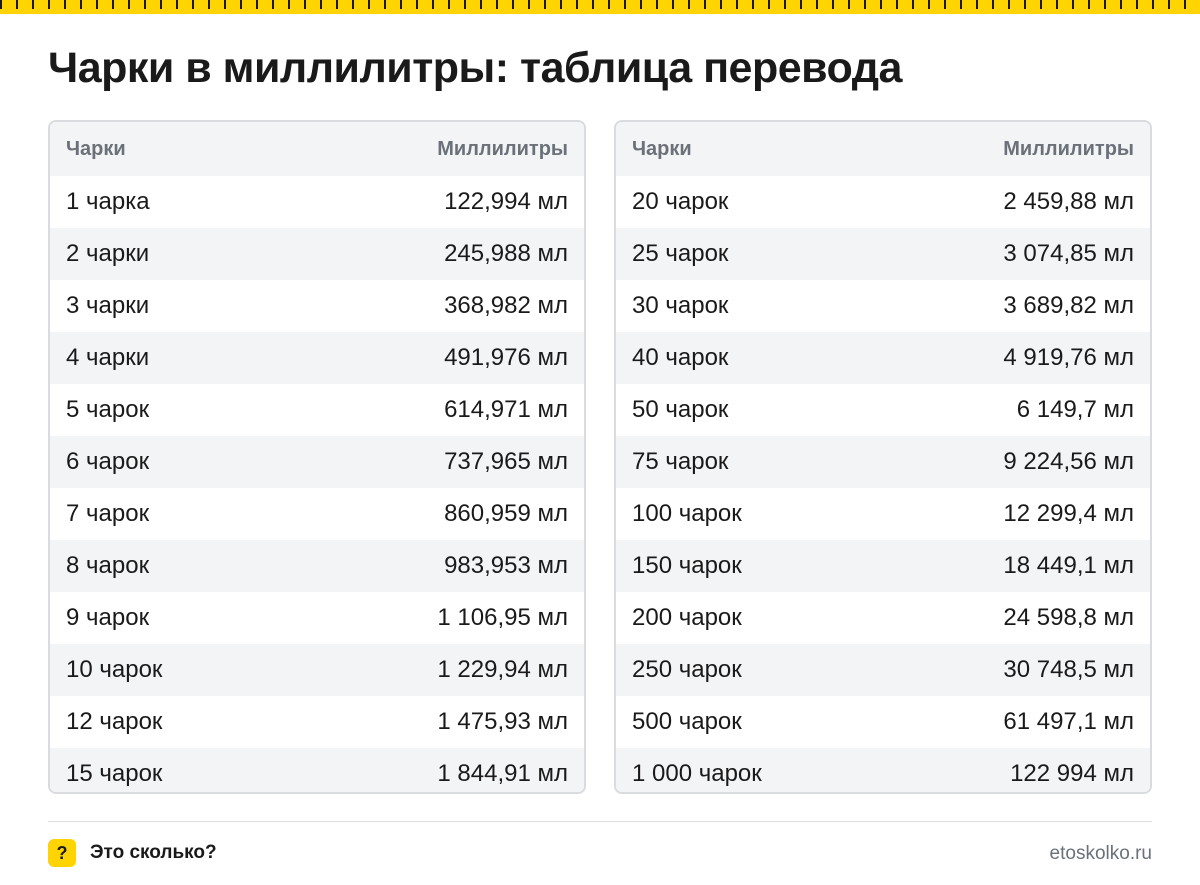  Describe the element at coordinates (317, 306) in the screenshot. I see `table-row: 3 чарки 368,982 мл` at that location.